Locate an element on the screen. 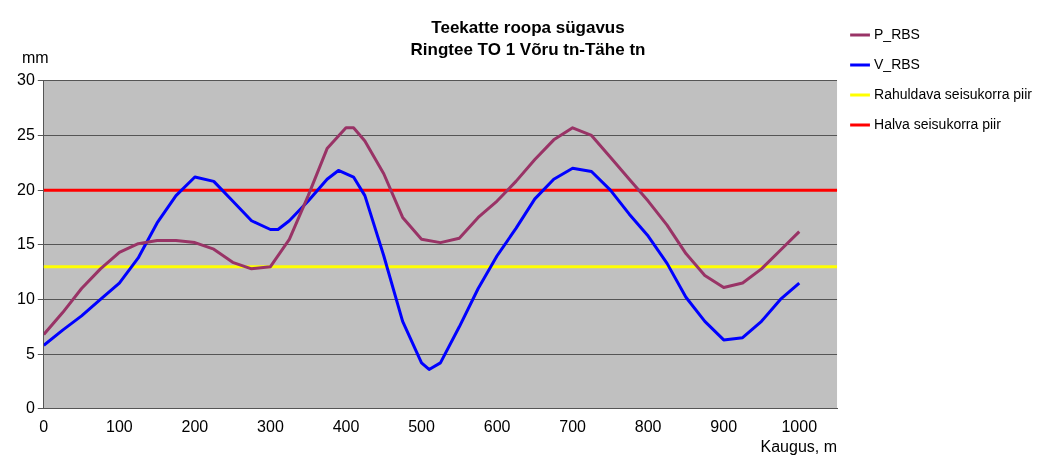 This screenshot has height=466, width=1058. legend-label: P_RBS is located at coordinates (897, 33).